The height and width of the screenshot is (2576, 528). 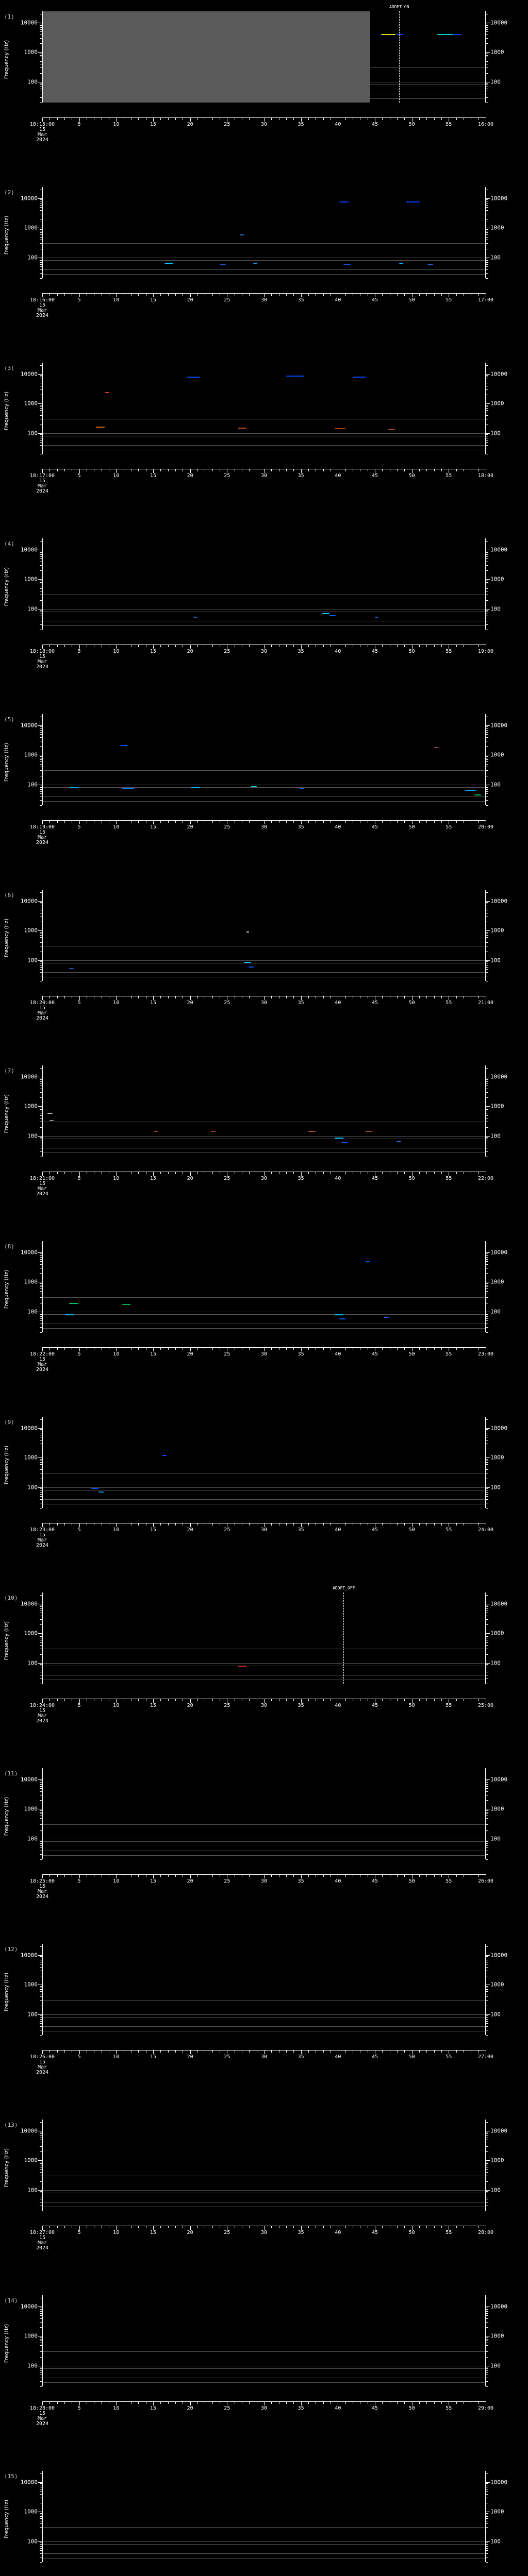 What do you see at coordinates (338, 1003) in the screenshot?
I see `x-tick-label-text: 40` at bounding box center [338, 1003].